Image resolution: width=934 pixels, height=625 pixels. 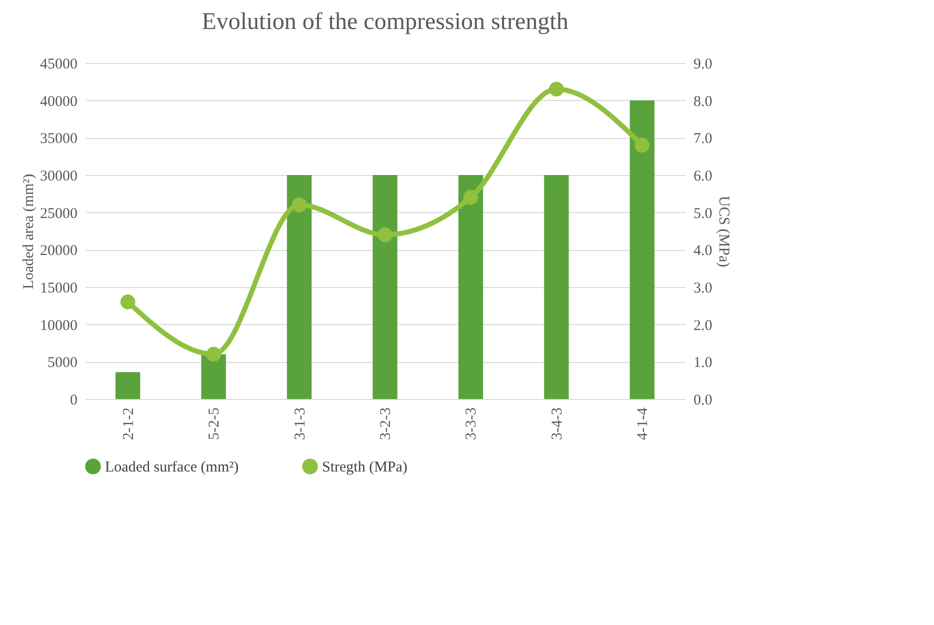 What do you see at coordinates (703, 102) in the screenshot?
I see `y2-tick-label: 8.0` at bounding box center [703, 102].